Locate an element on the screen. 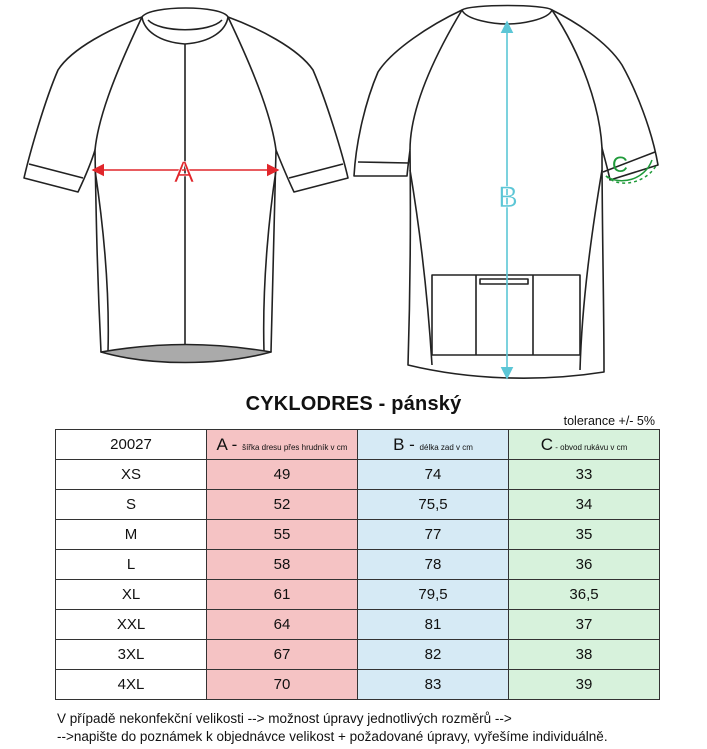 The height and width of the screenshot is (749, 707). page-title: CYKLODRES - pánský is located at coordinates (353, 404).